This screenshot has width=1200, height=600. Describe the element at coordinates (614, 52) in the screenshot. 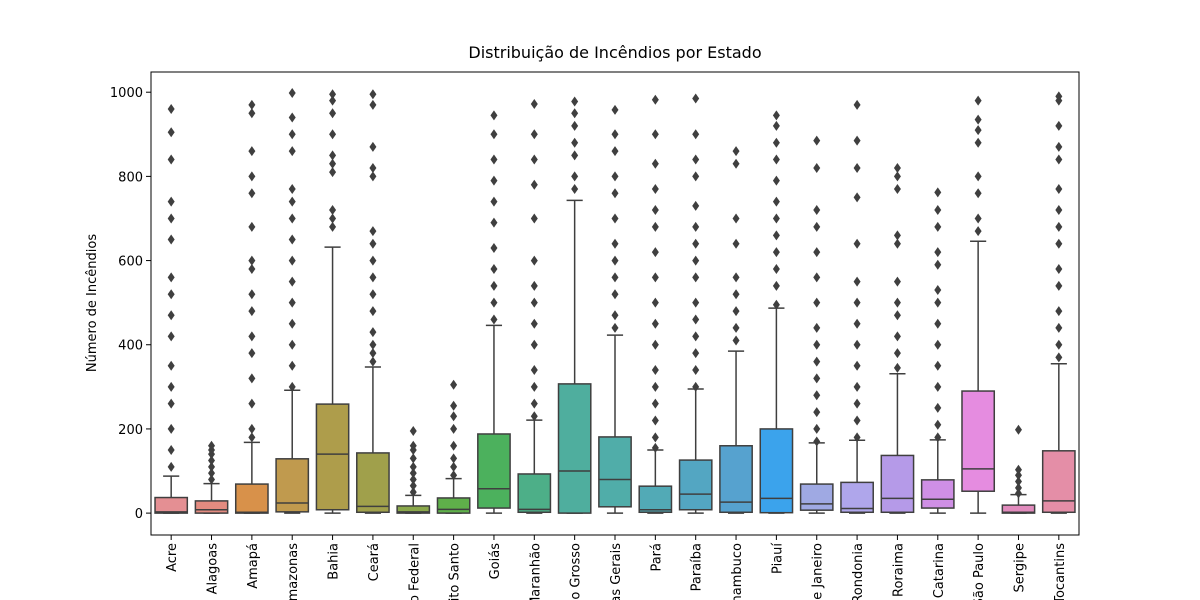

I see `chart-title: Distribuição de Incêndios por Estado` at that location.